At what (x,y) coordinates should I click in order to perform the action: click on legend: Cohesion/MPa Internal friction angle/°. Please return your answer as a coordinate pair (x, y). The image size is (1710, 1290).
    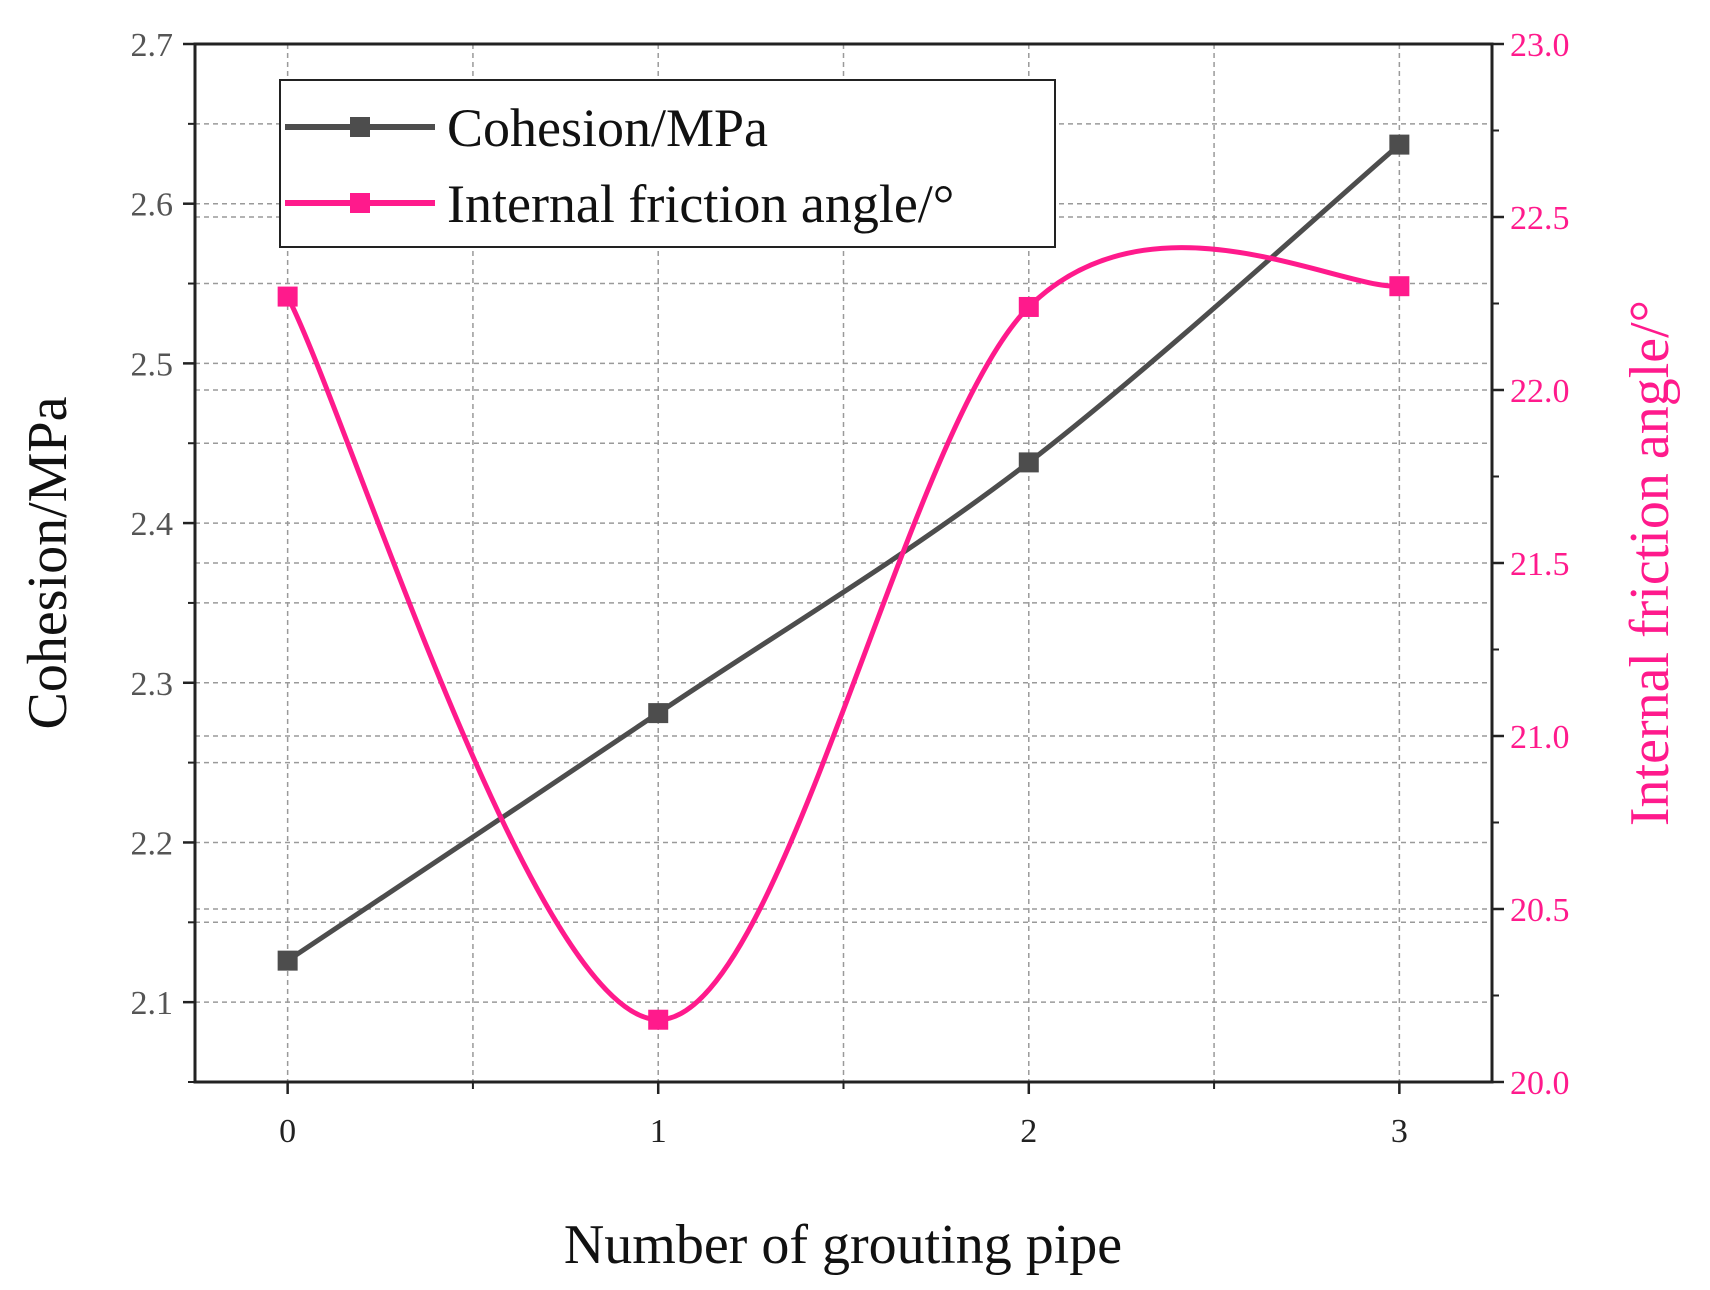
    Looking at the image, I should click on (667, 163).